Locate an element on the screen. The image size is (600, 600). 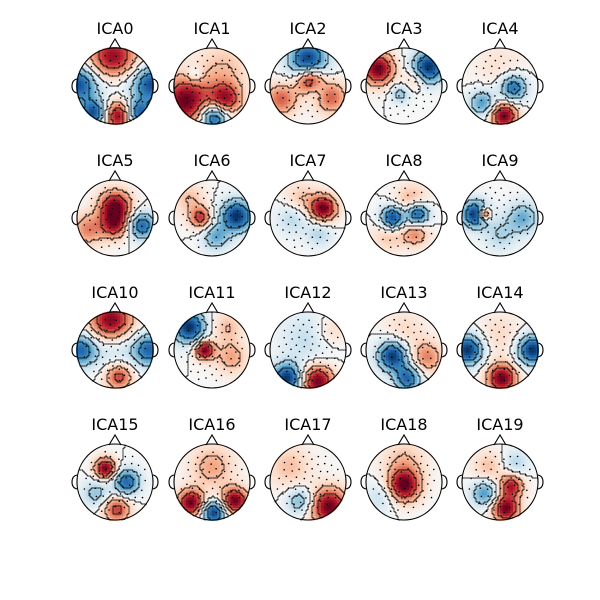
topomap-ica7: ICA7 is located at coordinates (308, 204).